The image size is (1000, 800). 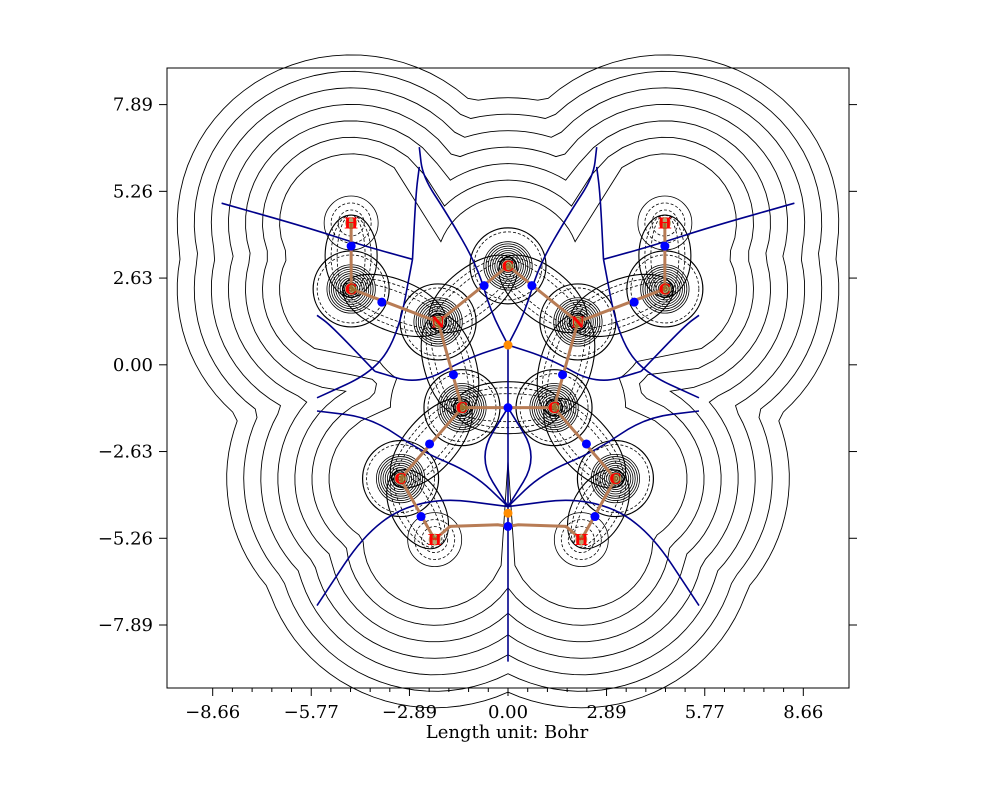 What do you see at coordinates (133, 191) in the screenshot?
I see `y-tick-label: 5.26` at bounding box center [133, 191].